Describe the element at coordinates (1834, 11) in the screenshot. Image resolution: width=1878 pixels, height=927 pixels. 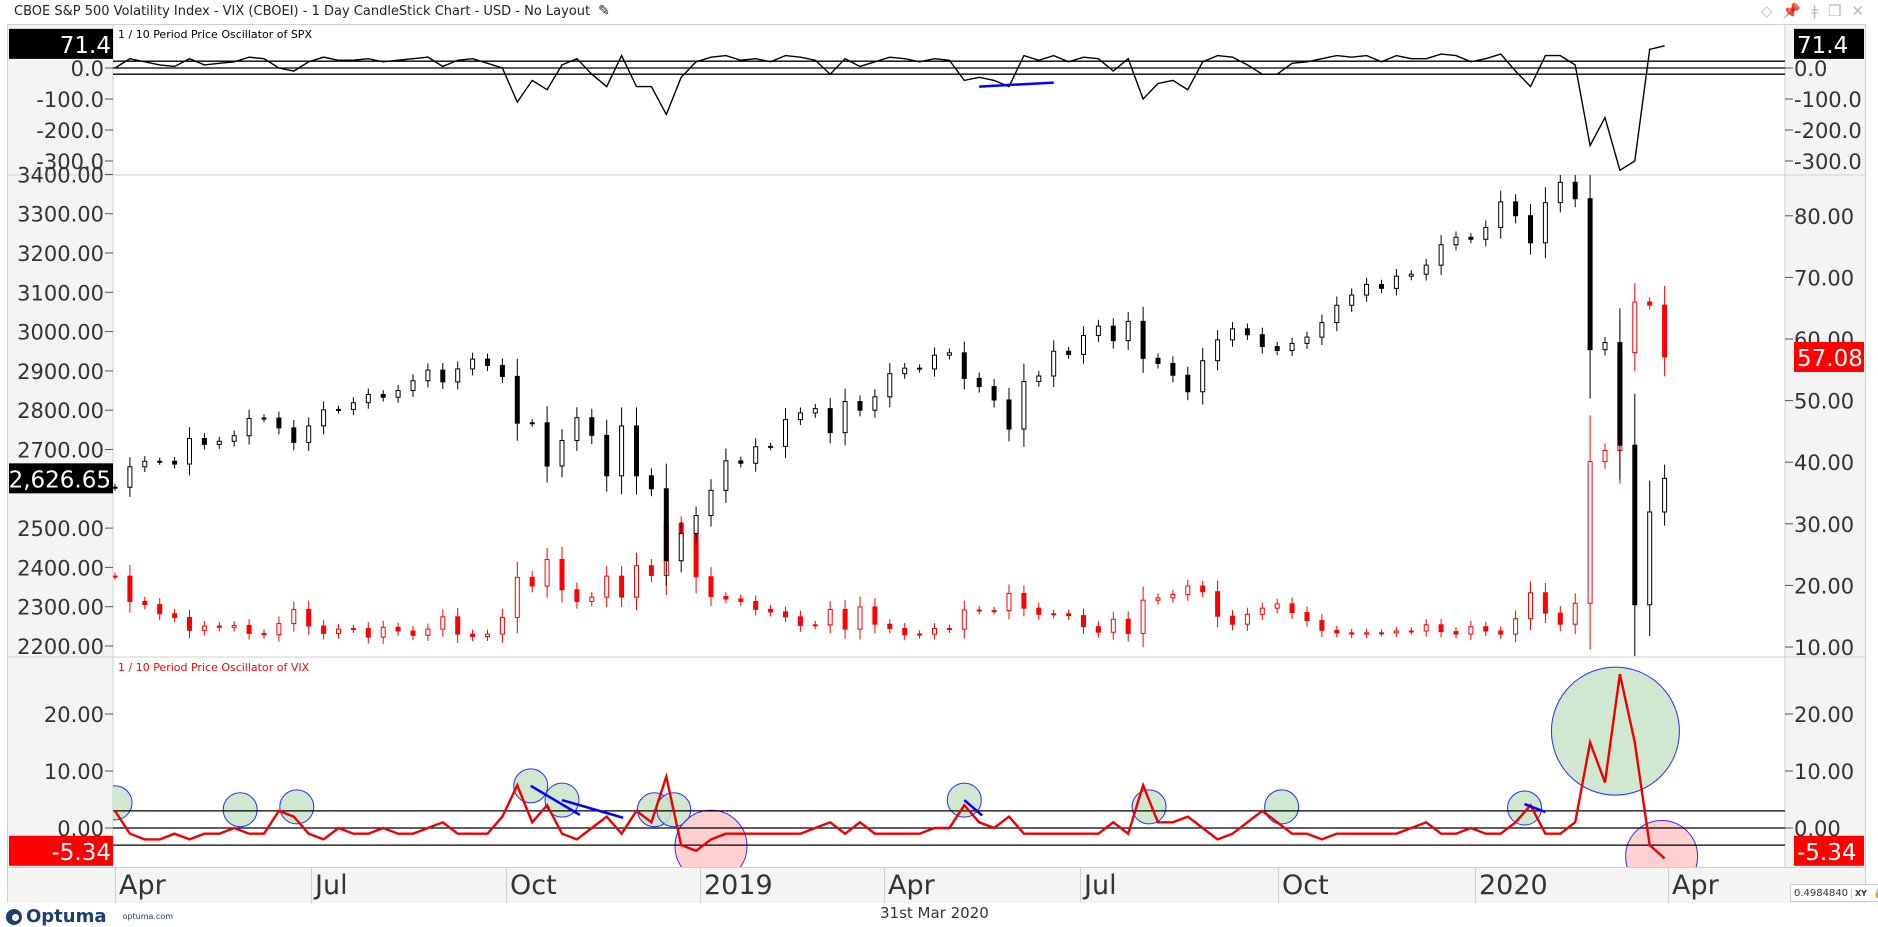
I see `restore-icon: ❐` at that location.